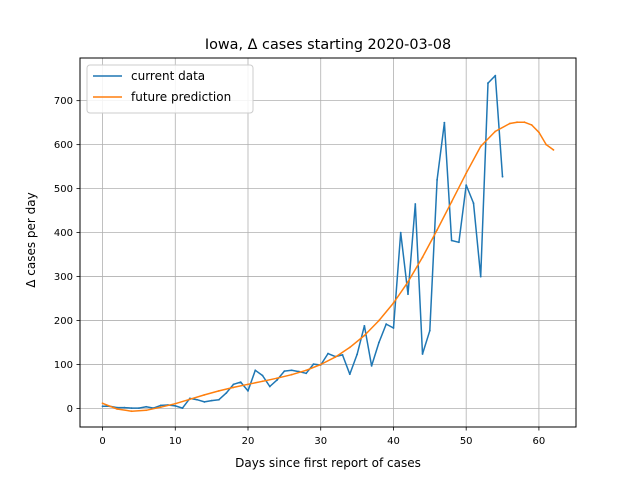  What do you see at coordinates (63, 321) in the screenshot?
I see `y-tick-label: 200` at bounding box center [63, 321].